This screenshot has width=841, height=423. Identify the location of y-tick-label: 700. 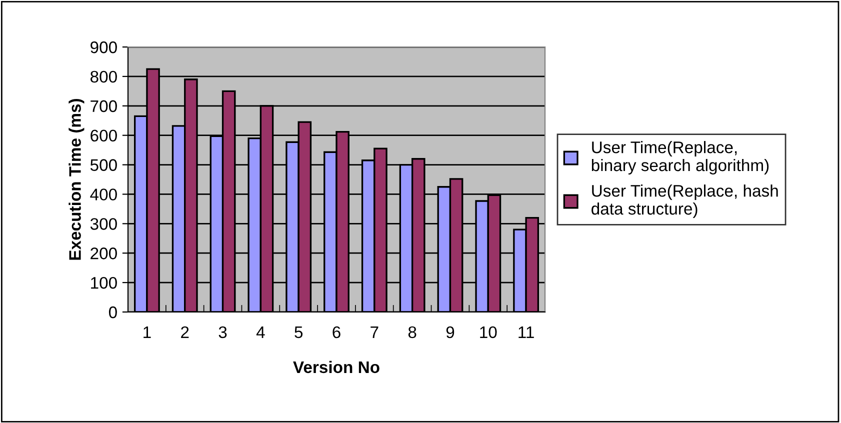
(103, 106).